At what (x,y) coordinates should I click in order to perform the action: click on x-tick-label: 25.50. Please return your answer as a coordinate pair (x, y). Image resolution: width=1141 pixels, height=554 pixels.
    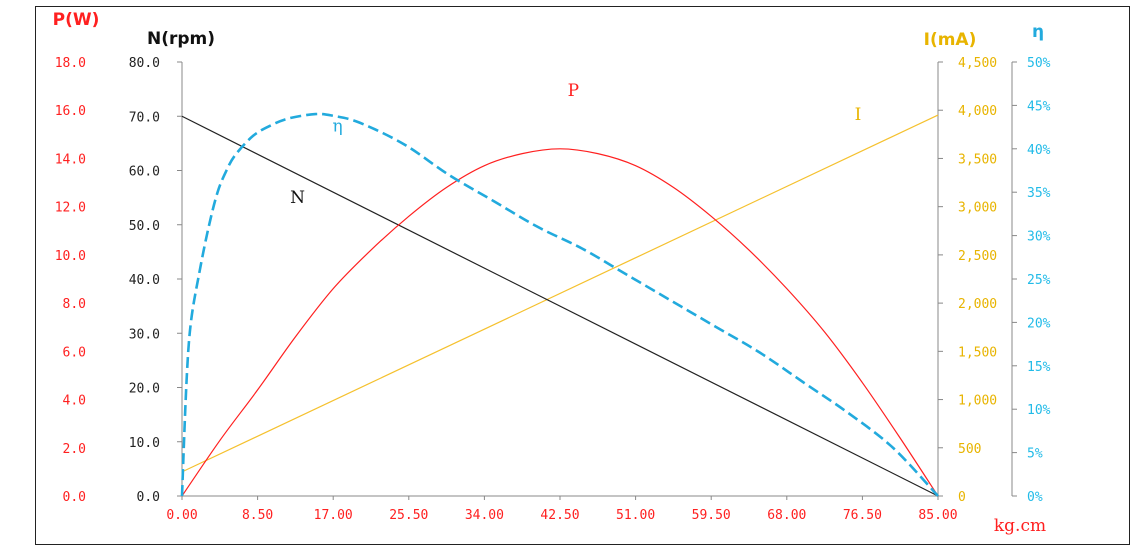
    Looking at the image, I should click on (408, 515).